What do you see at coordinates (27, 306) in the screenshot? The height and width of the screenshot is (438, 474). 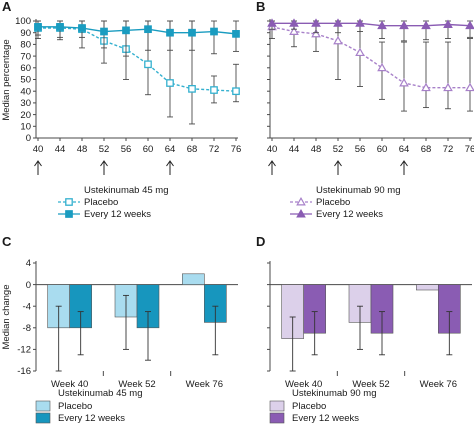 I see `y-tick-label: -4` at bounding box center [27, 306].